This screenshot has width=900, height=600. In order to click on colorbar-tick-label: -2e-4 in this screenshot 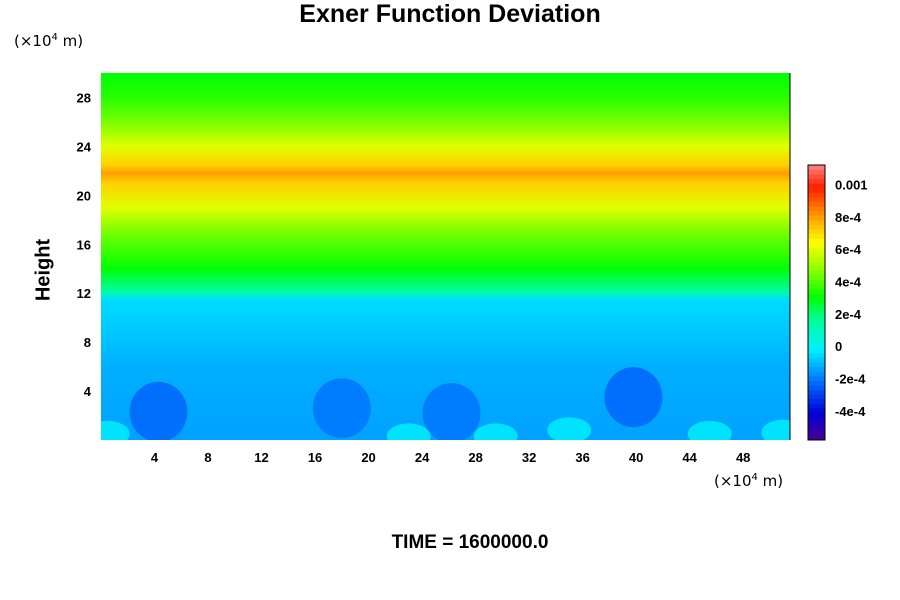, I will do `click(850, 379)`.